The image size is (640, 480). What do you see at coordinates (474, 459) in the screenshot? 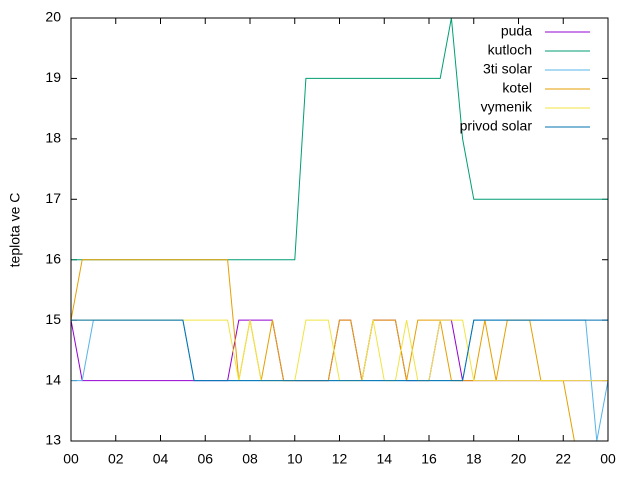
I see `x-tick-label: 18` at bounding box center [474, 459].